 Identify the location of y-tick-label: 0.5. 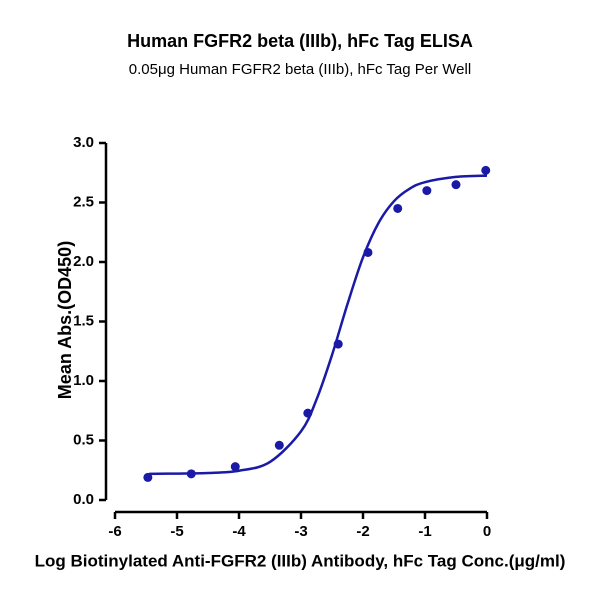
(83, 439).